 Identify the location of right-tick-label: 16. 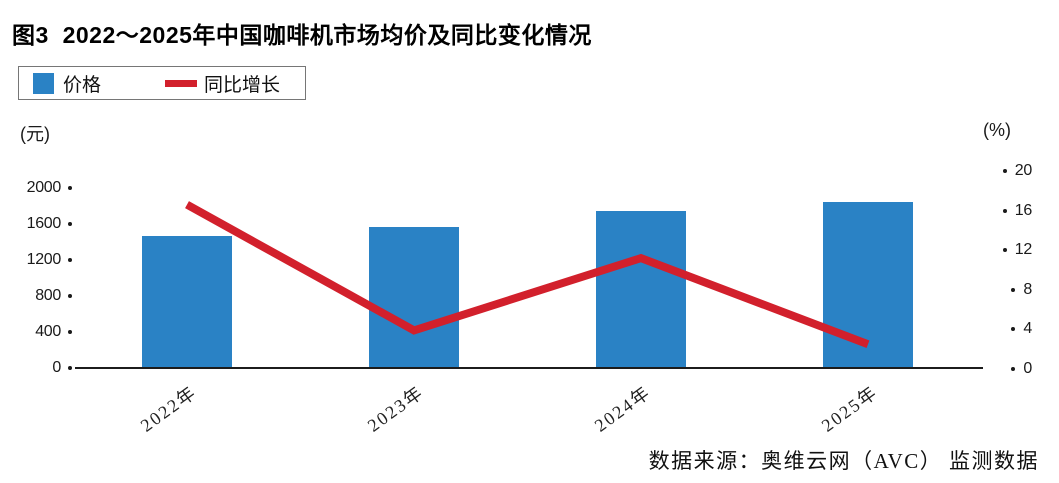
(1023, 210).